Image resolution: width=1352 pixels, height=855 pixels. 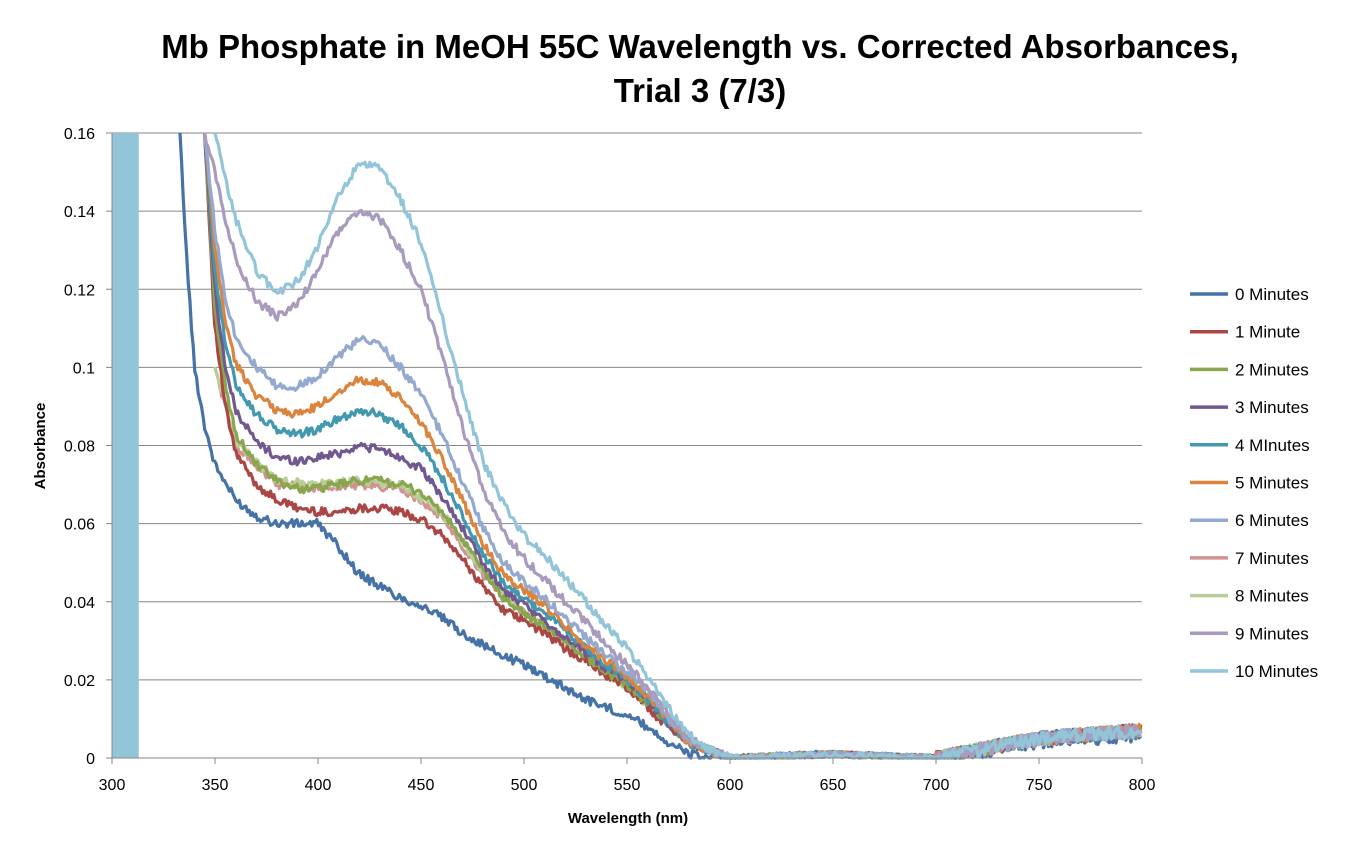 I want to click on y-axis-title: Absorbance, so click(x=40, y=446).